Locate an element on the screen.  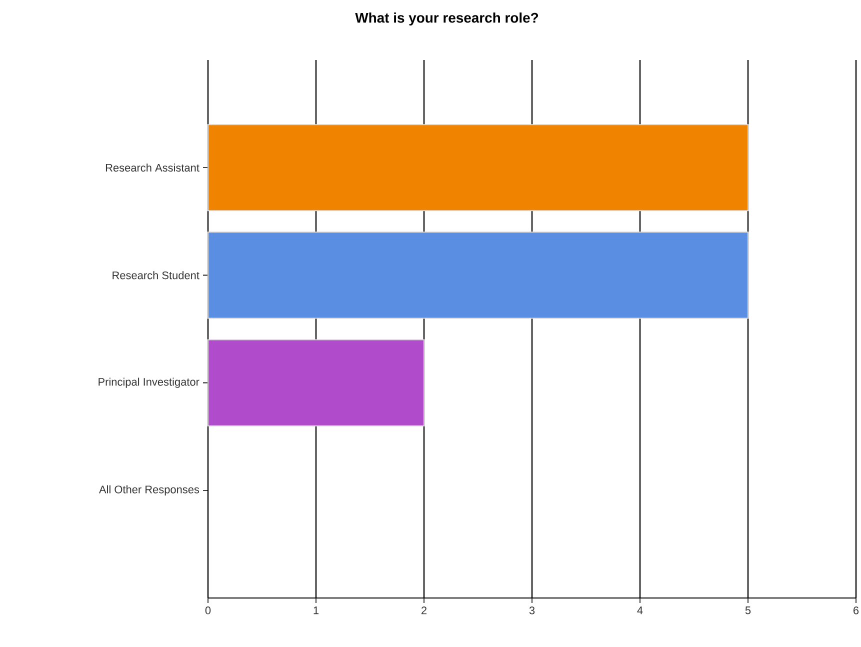
x-tick-label: 4 is located at coordinates (640, 610).